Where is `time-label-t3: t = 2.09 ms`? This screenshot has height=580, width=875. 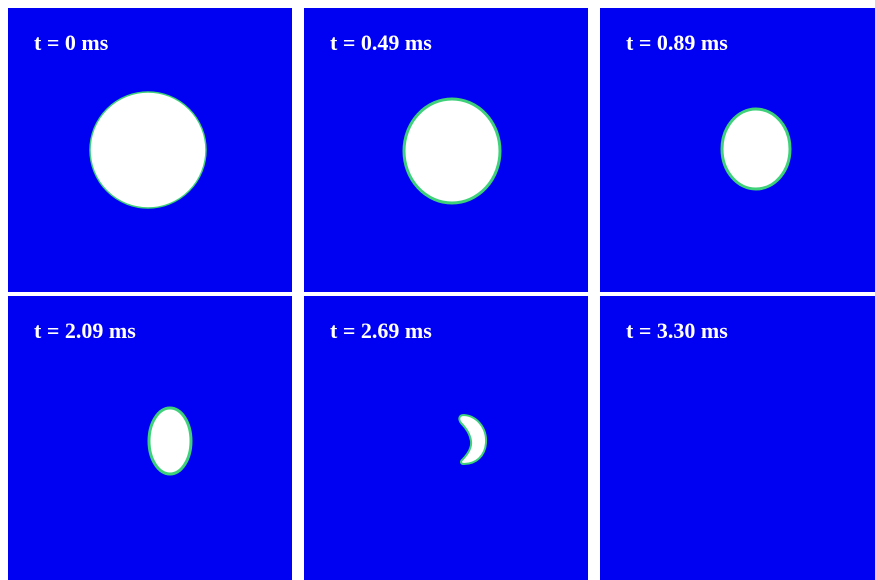 time-label-t3: t = 2.09 ms is located at coordinates (85, 330).